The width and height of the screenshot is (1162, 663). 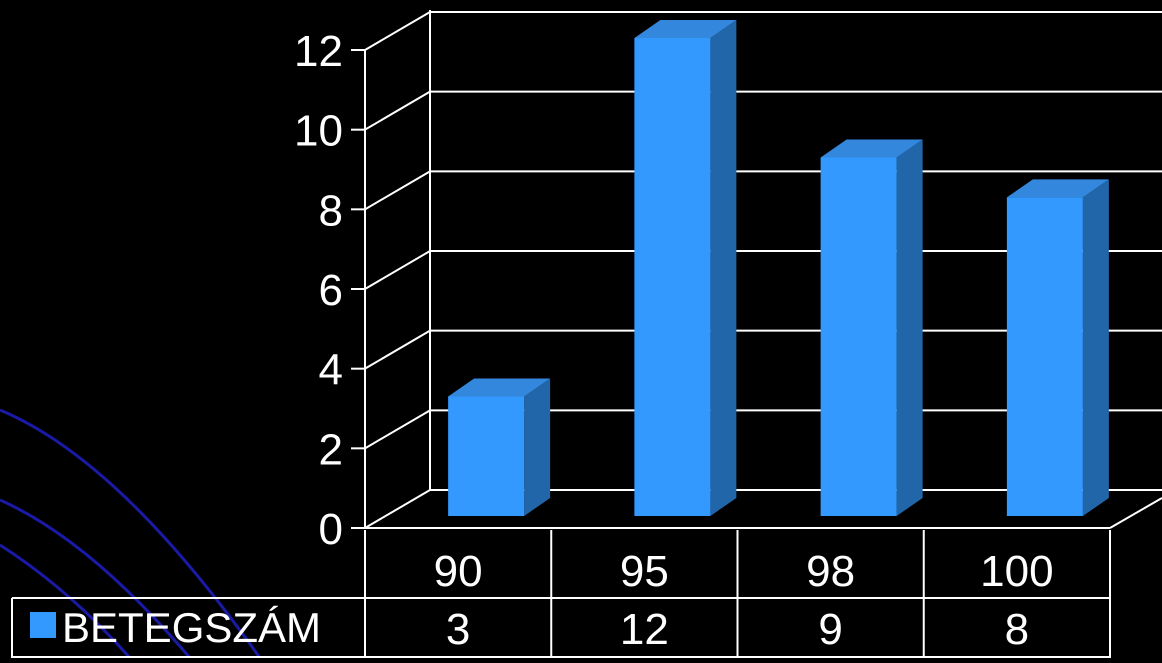 I want to click on y-axis-ticks: 0 2 4 6 8 10 12, so click(x=329, y=290).